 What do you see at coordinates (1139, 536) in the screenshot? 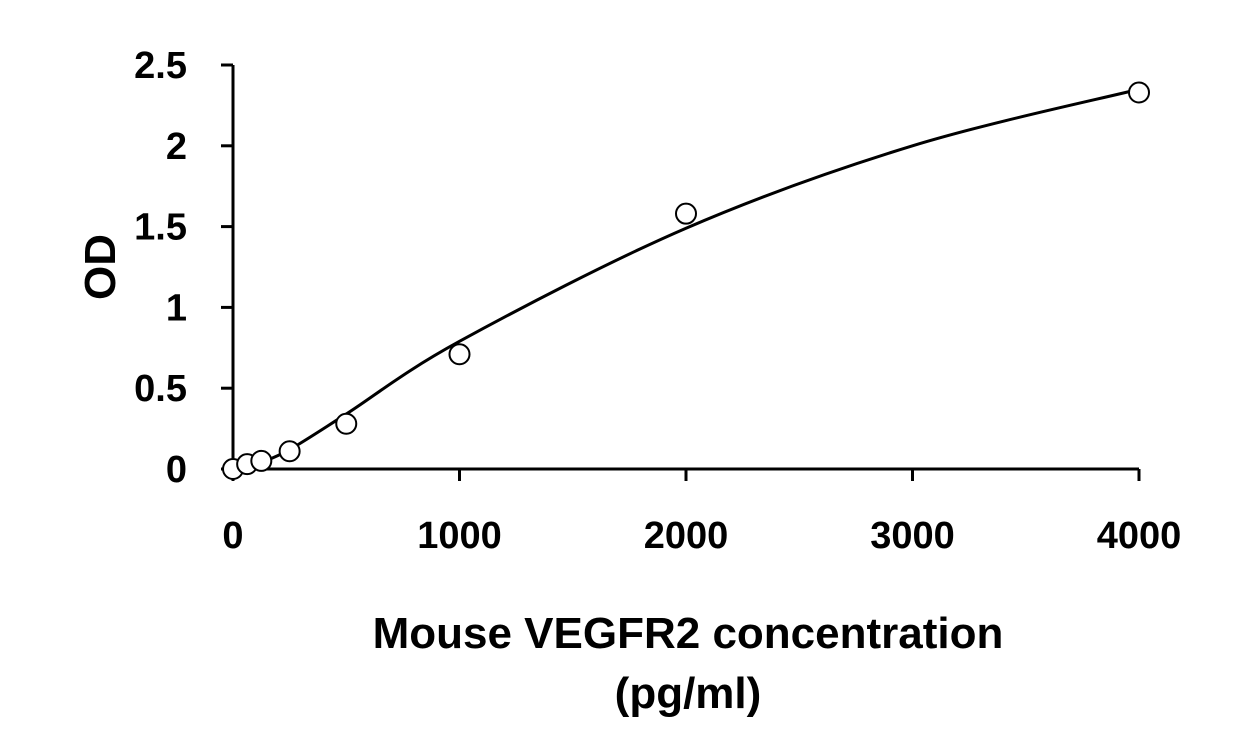
I see `x-tick-label: 4000` at bounding box center [1139, 536].